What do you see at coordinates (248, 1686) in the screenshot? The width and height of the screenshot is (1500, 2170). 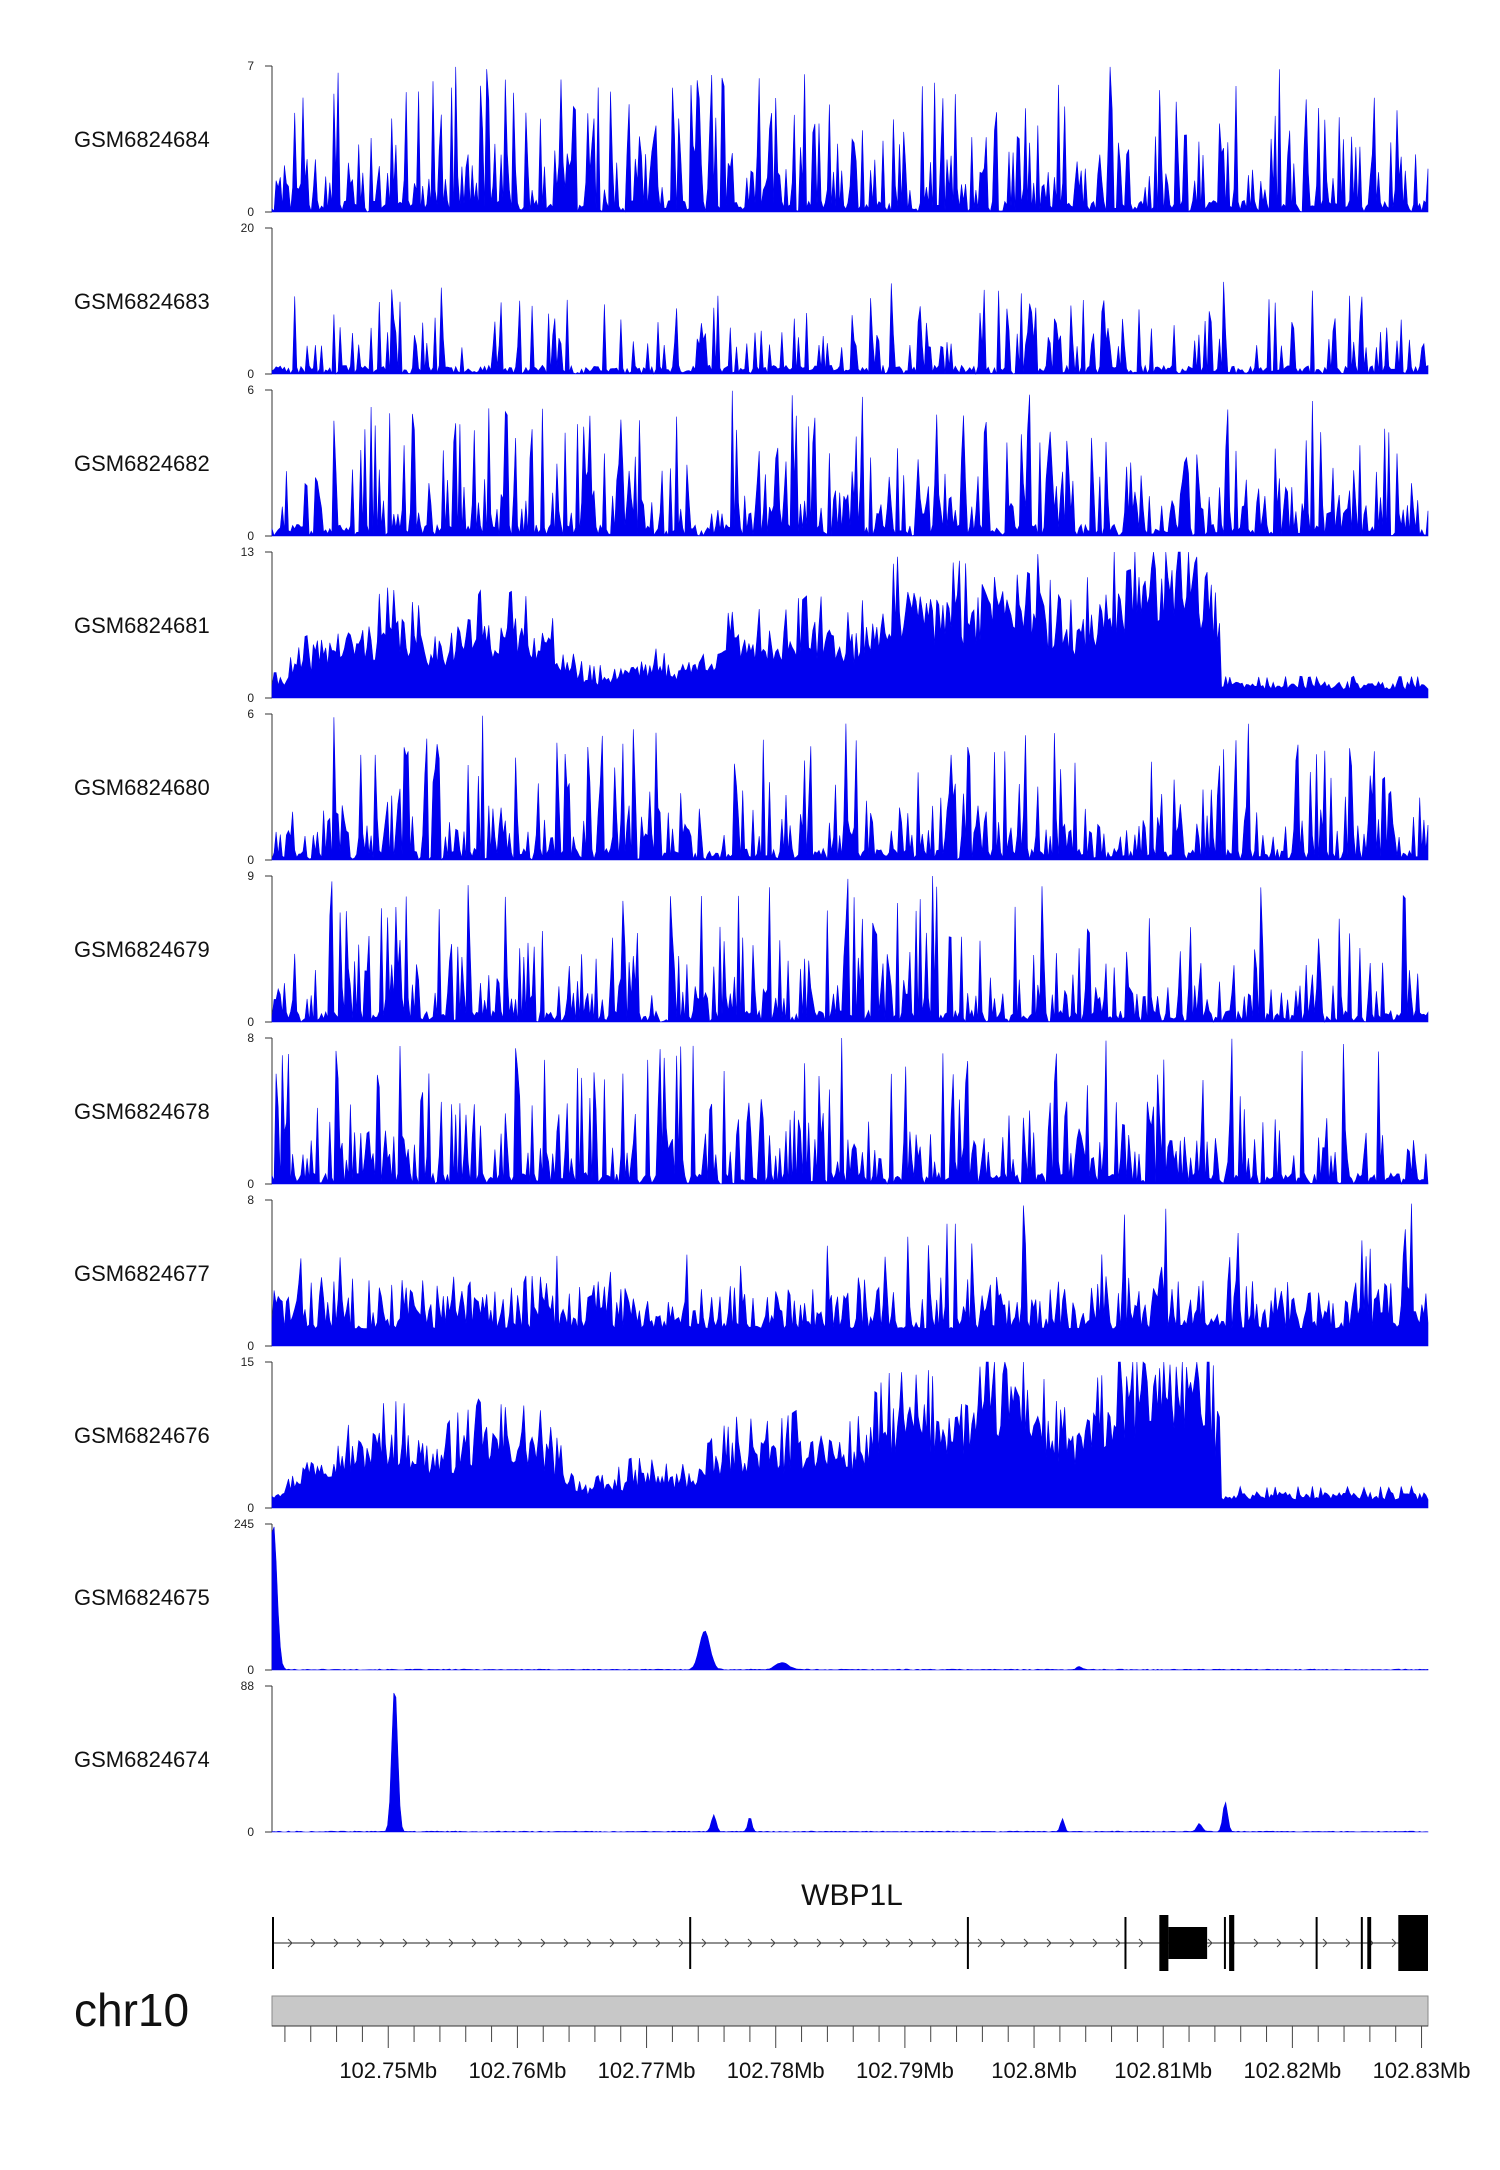 I see `ymax-label: 88` at bounding box center [248, 1686].